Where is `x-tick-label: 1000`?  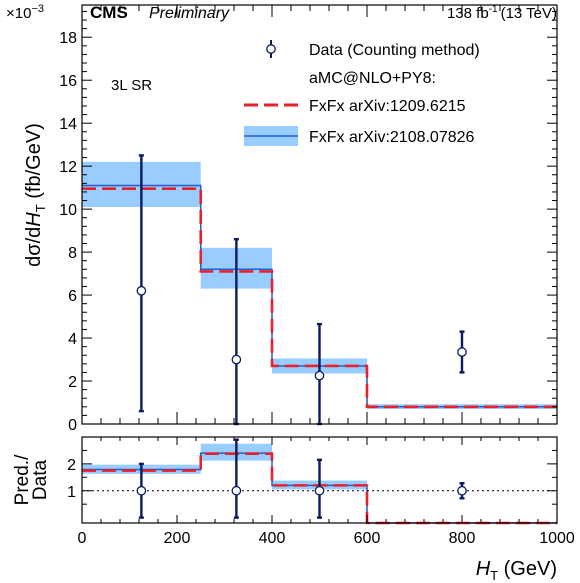 x-tick-label: 1000 is located at coordinates (557, 538).